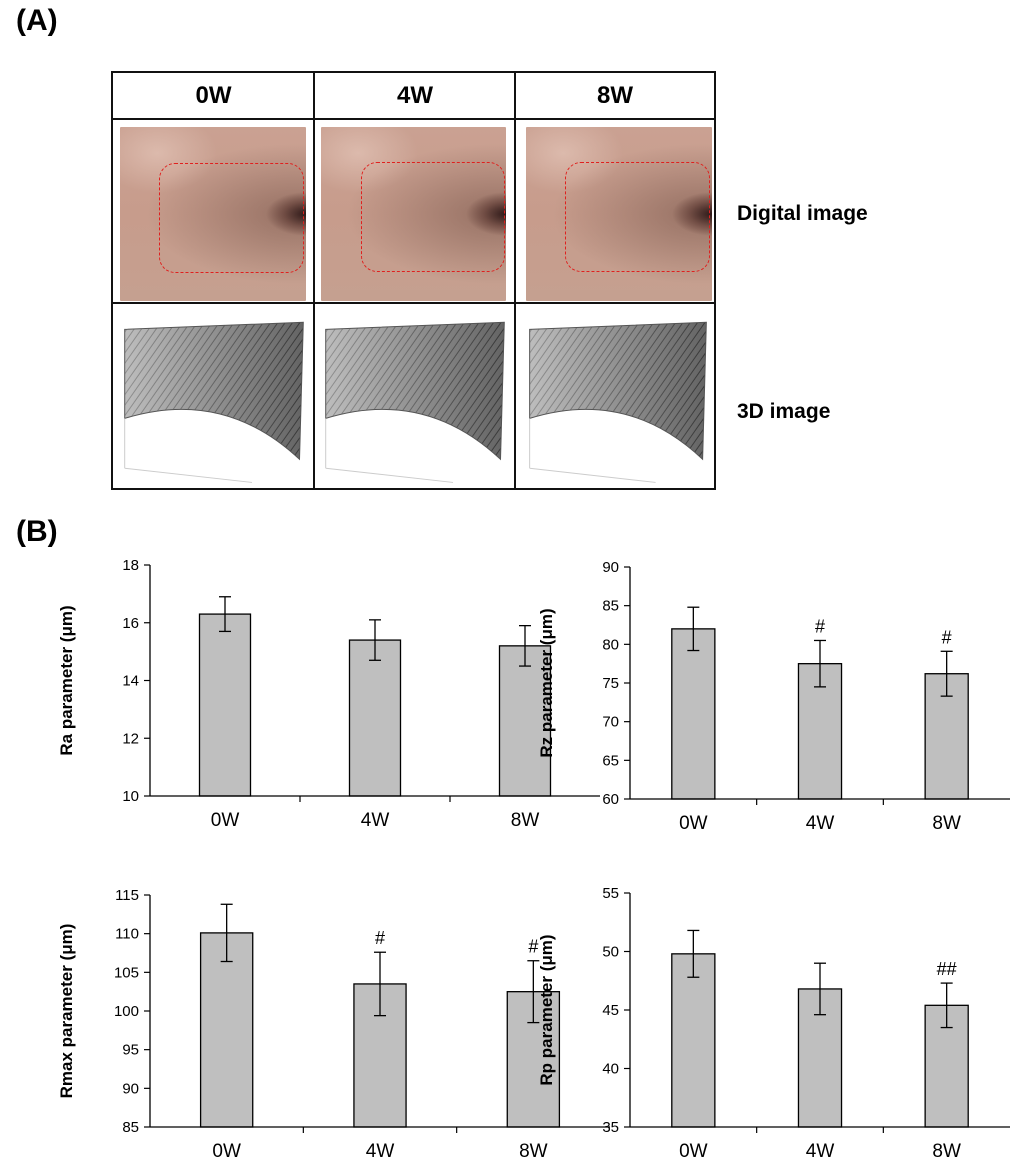 This screenshot has width=1024, height=1170. What do you see at coordinates (610, 644) in the screenshot?
I see `y-tick-label: 80` at bounding box center [610, 644].